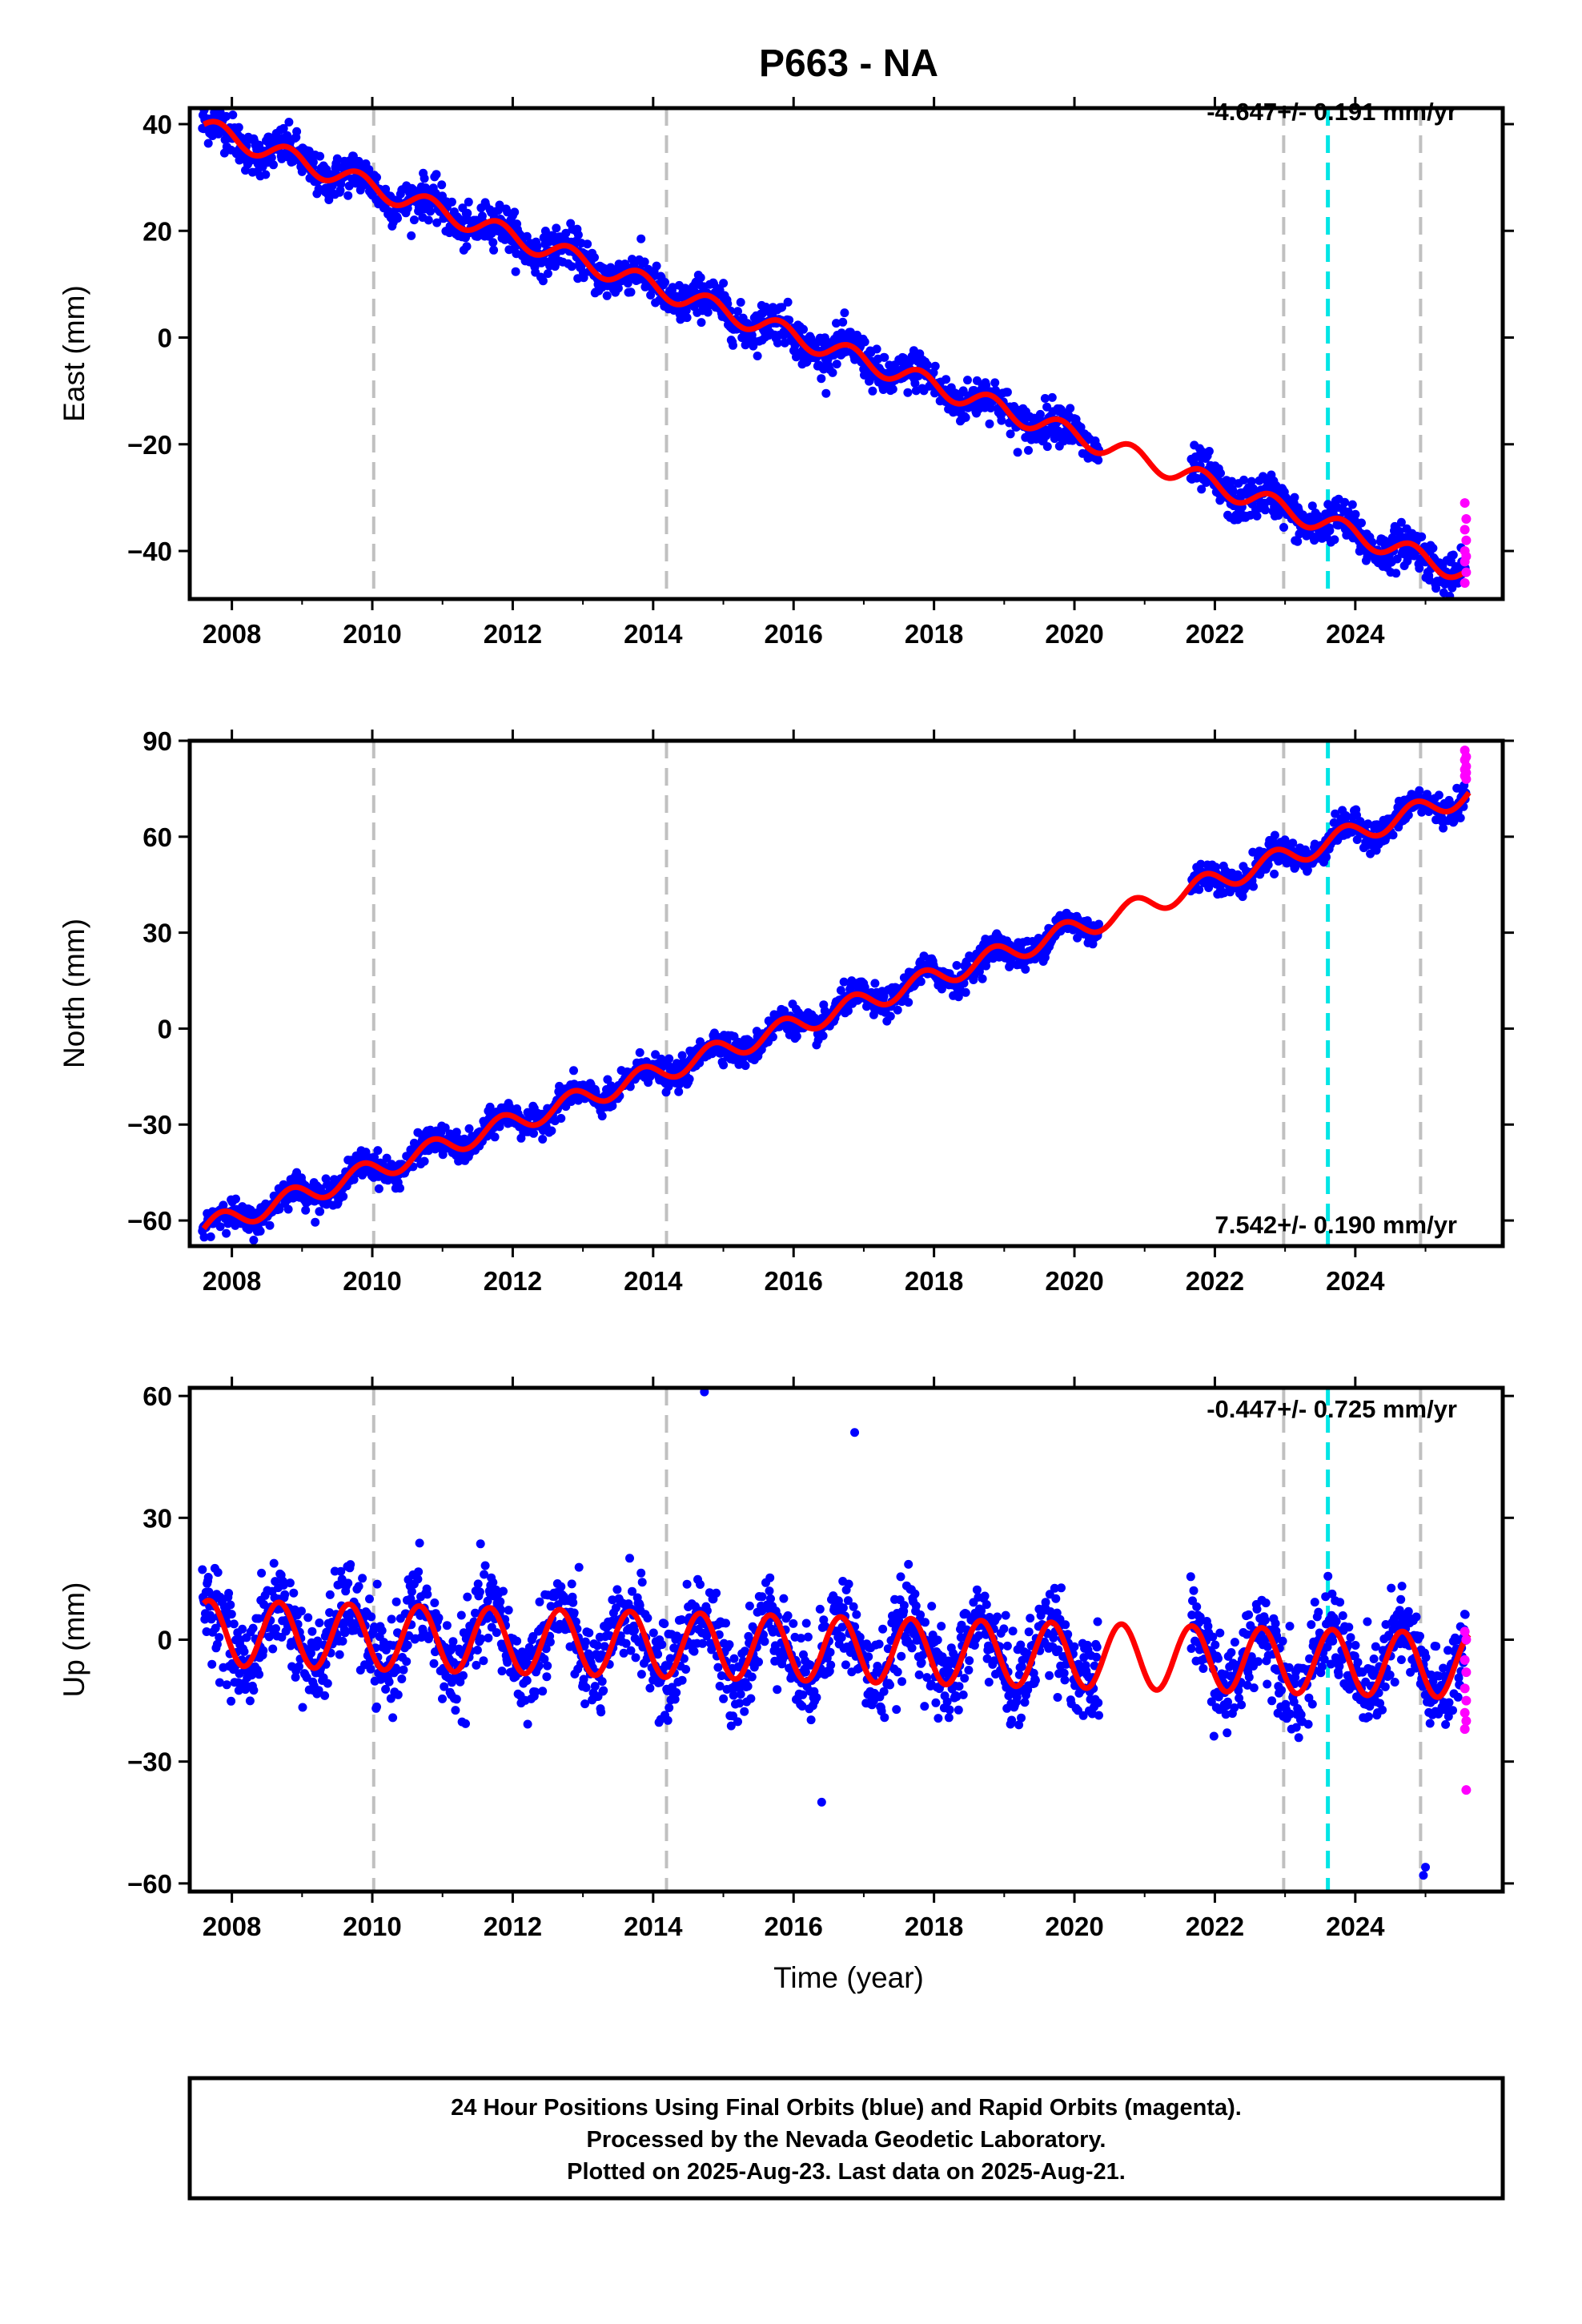 This screenshot has height=2324, width=1582. What do you see at coordinates (1355, 1281) in the screenshot?
I see `x-tick-label: 2024` at bounding box center [1355, 1281].